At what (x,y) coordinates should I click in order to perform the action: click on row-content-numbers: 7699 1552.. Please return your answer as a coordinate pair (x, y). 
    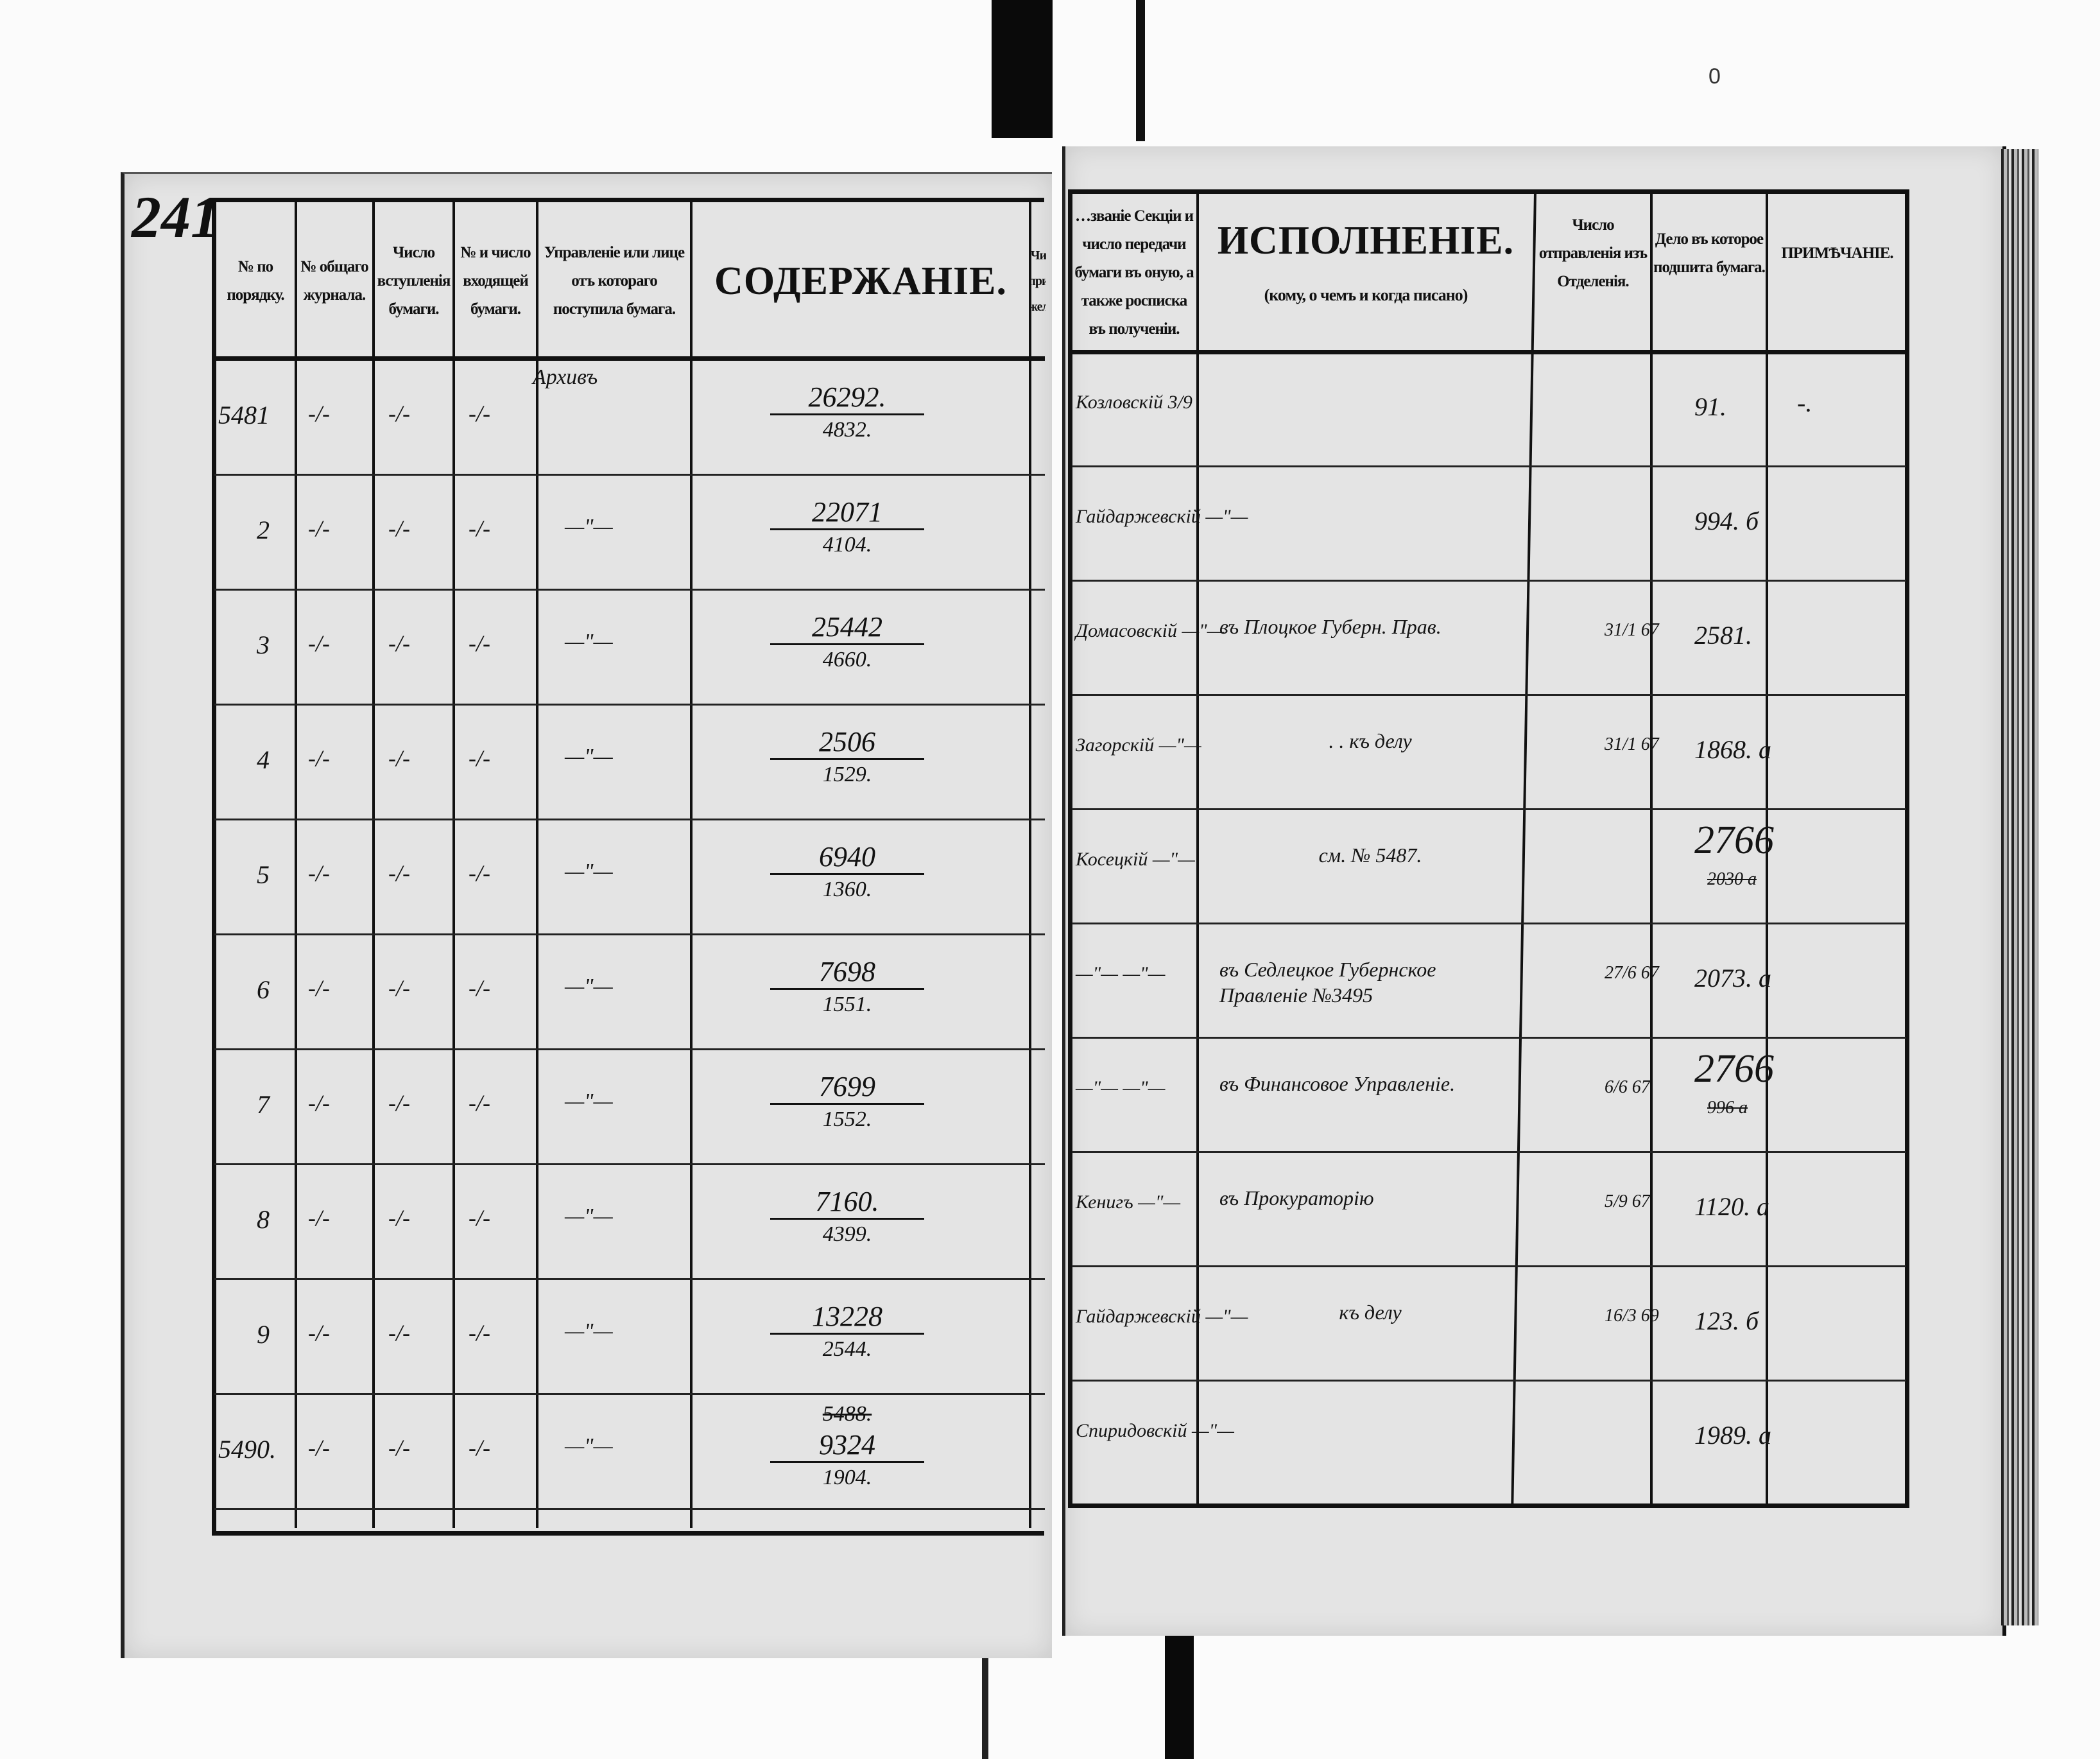
    Looking at the image, I should click on (847, 1102).